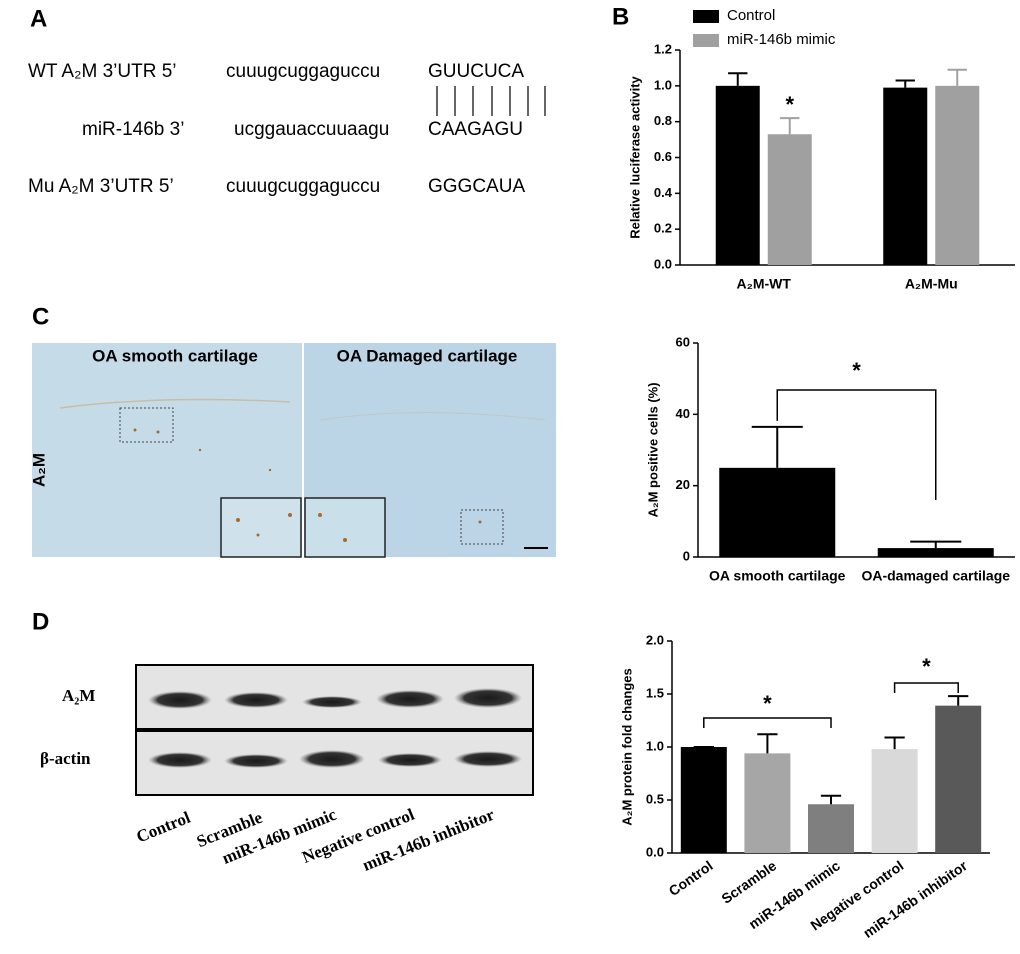  What do you see at coordinates (38, 470) in the screenshot?
I see `row-label: A₂M` at bounding box center [38, 470].